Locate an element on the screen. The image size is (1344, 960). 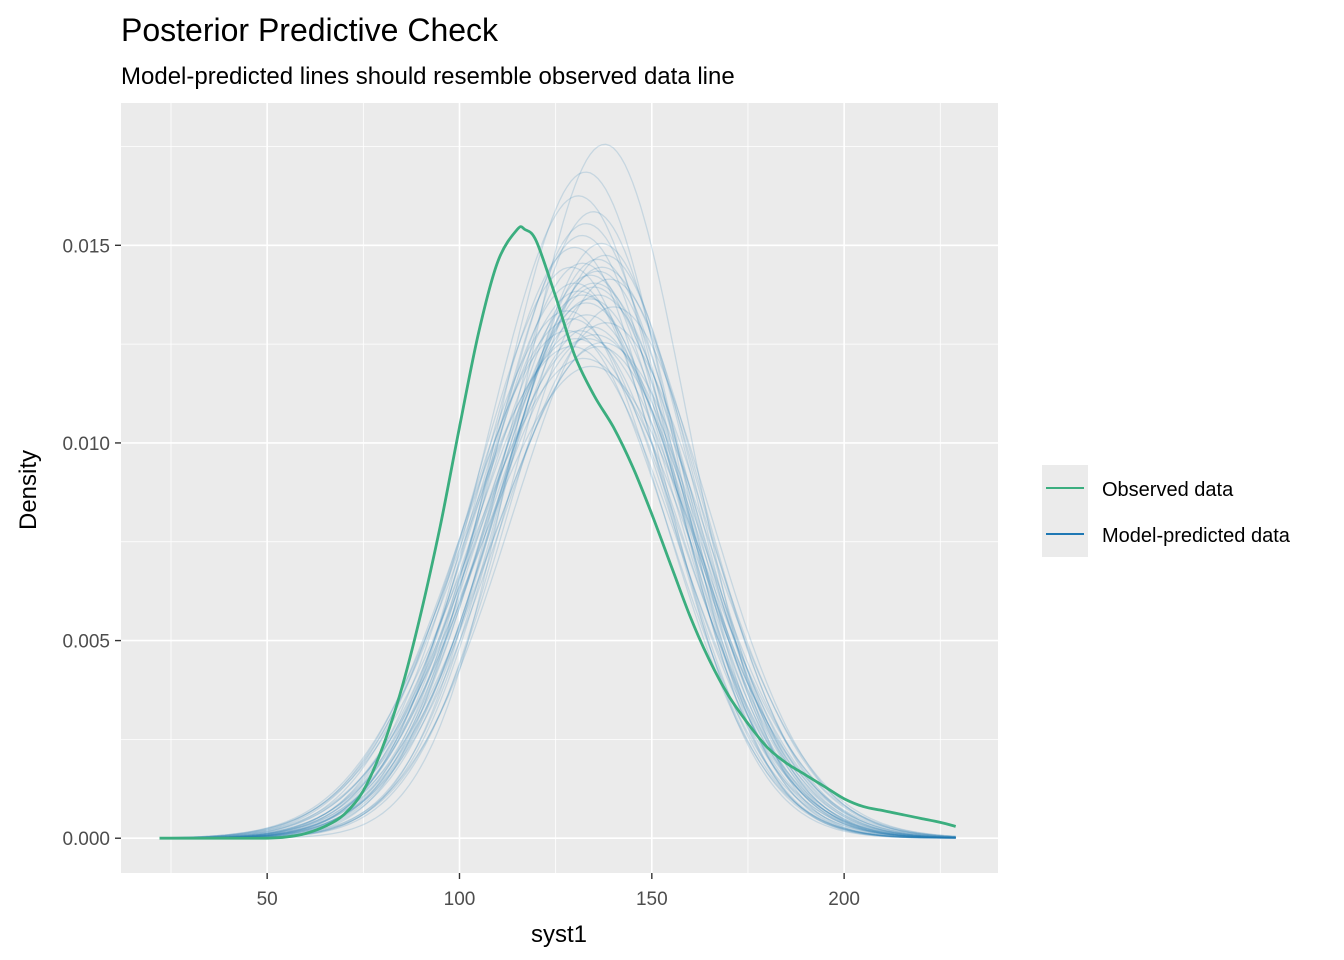
x-axis-ticks: 50 100 150 200 is located at coordinates (558, 891).